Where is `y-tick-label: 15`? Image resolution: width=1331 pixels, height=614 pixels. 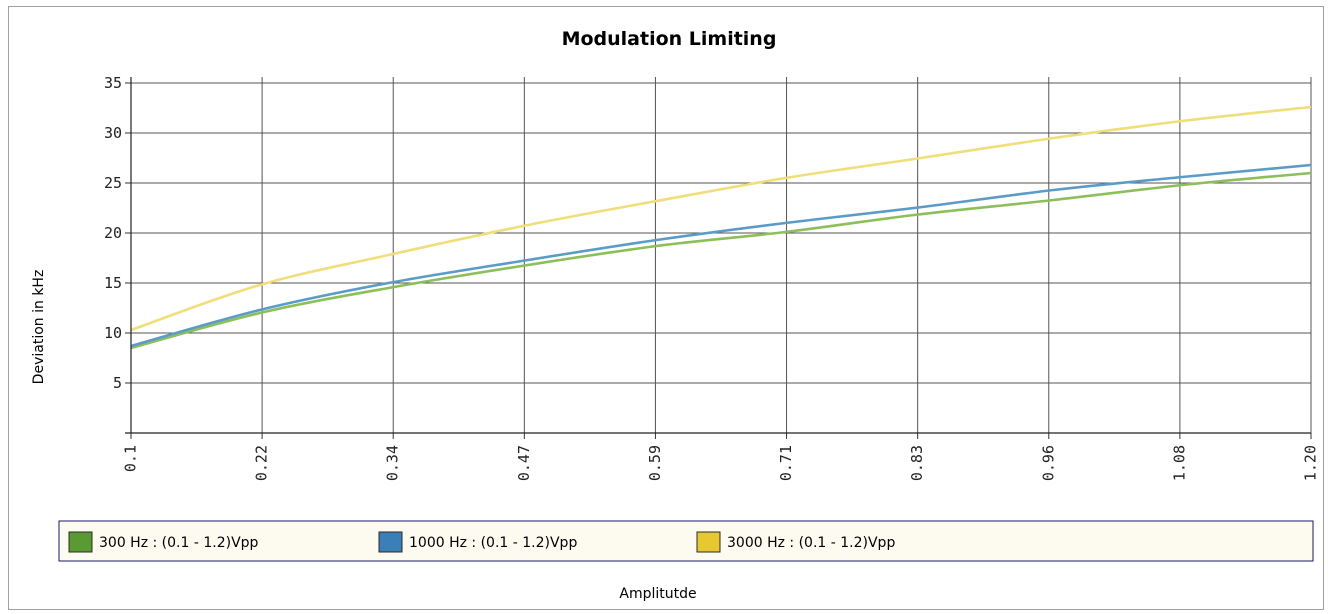
y-tick-label: 15 is located at coordinates (113, 283).